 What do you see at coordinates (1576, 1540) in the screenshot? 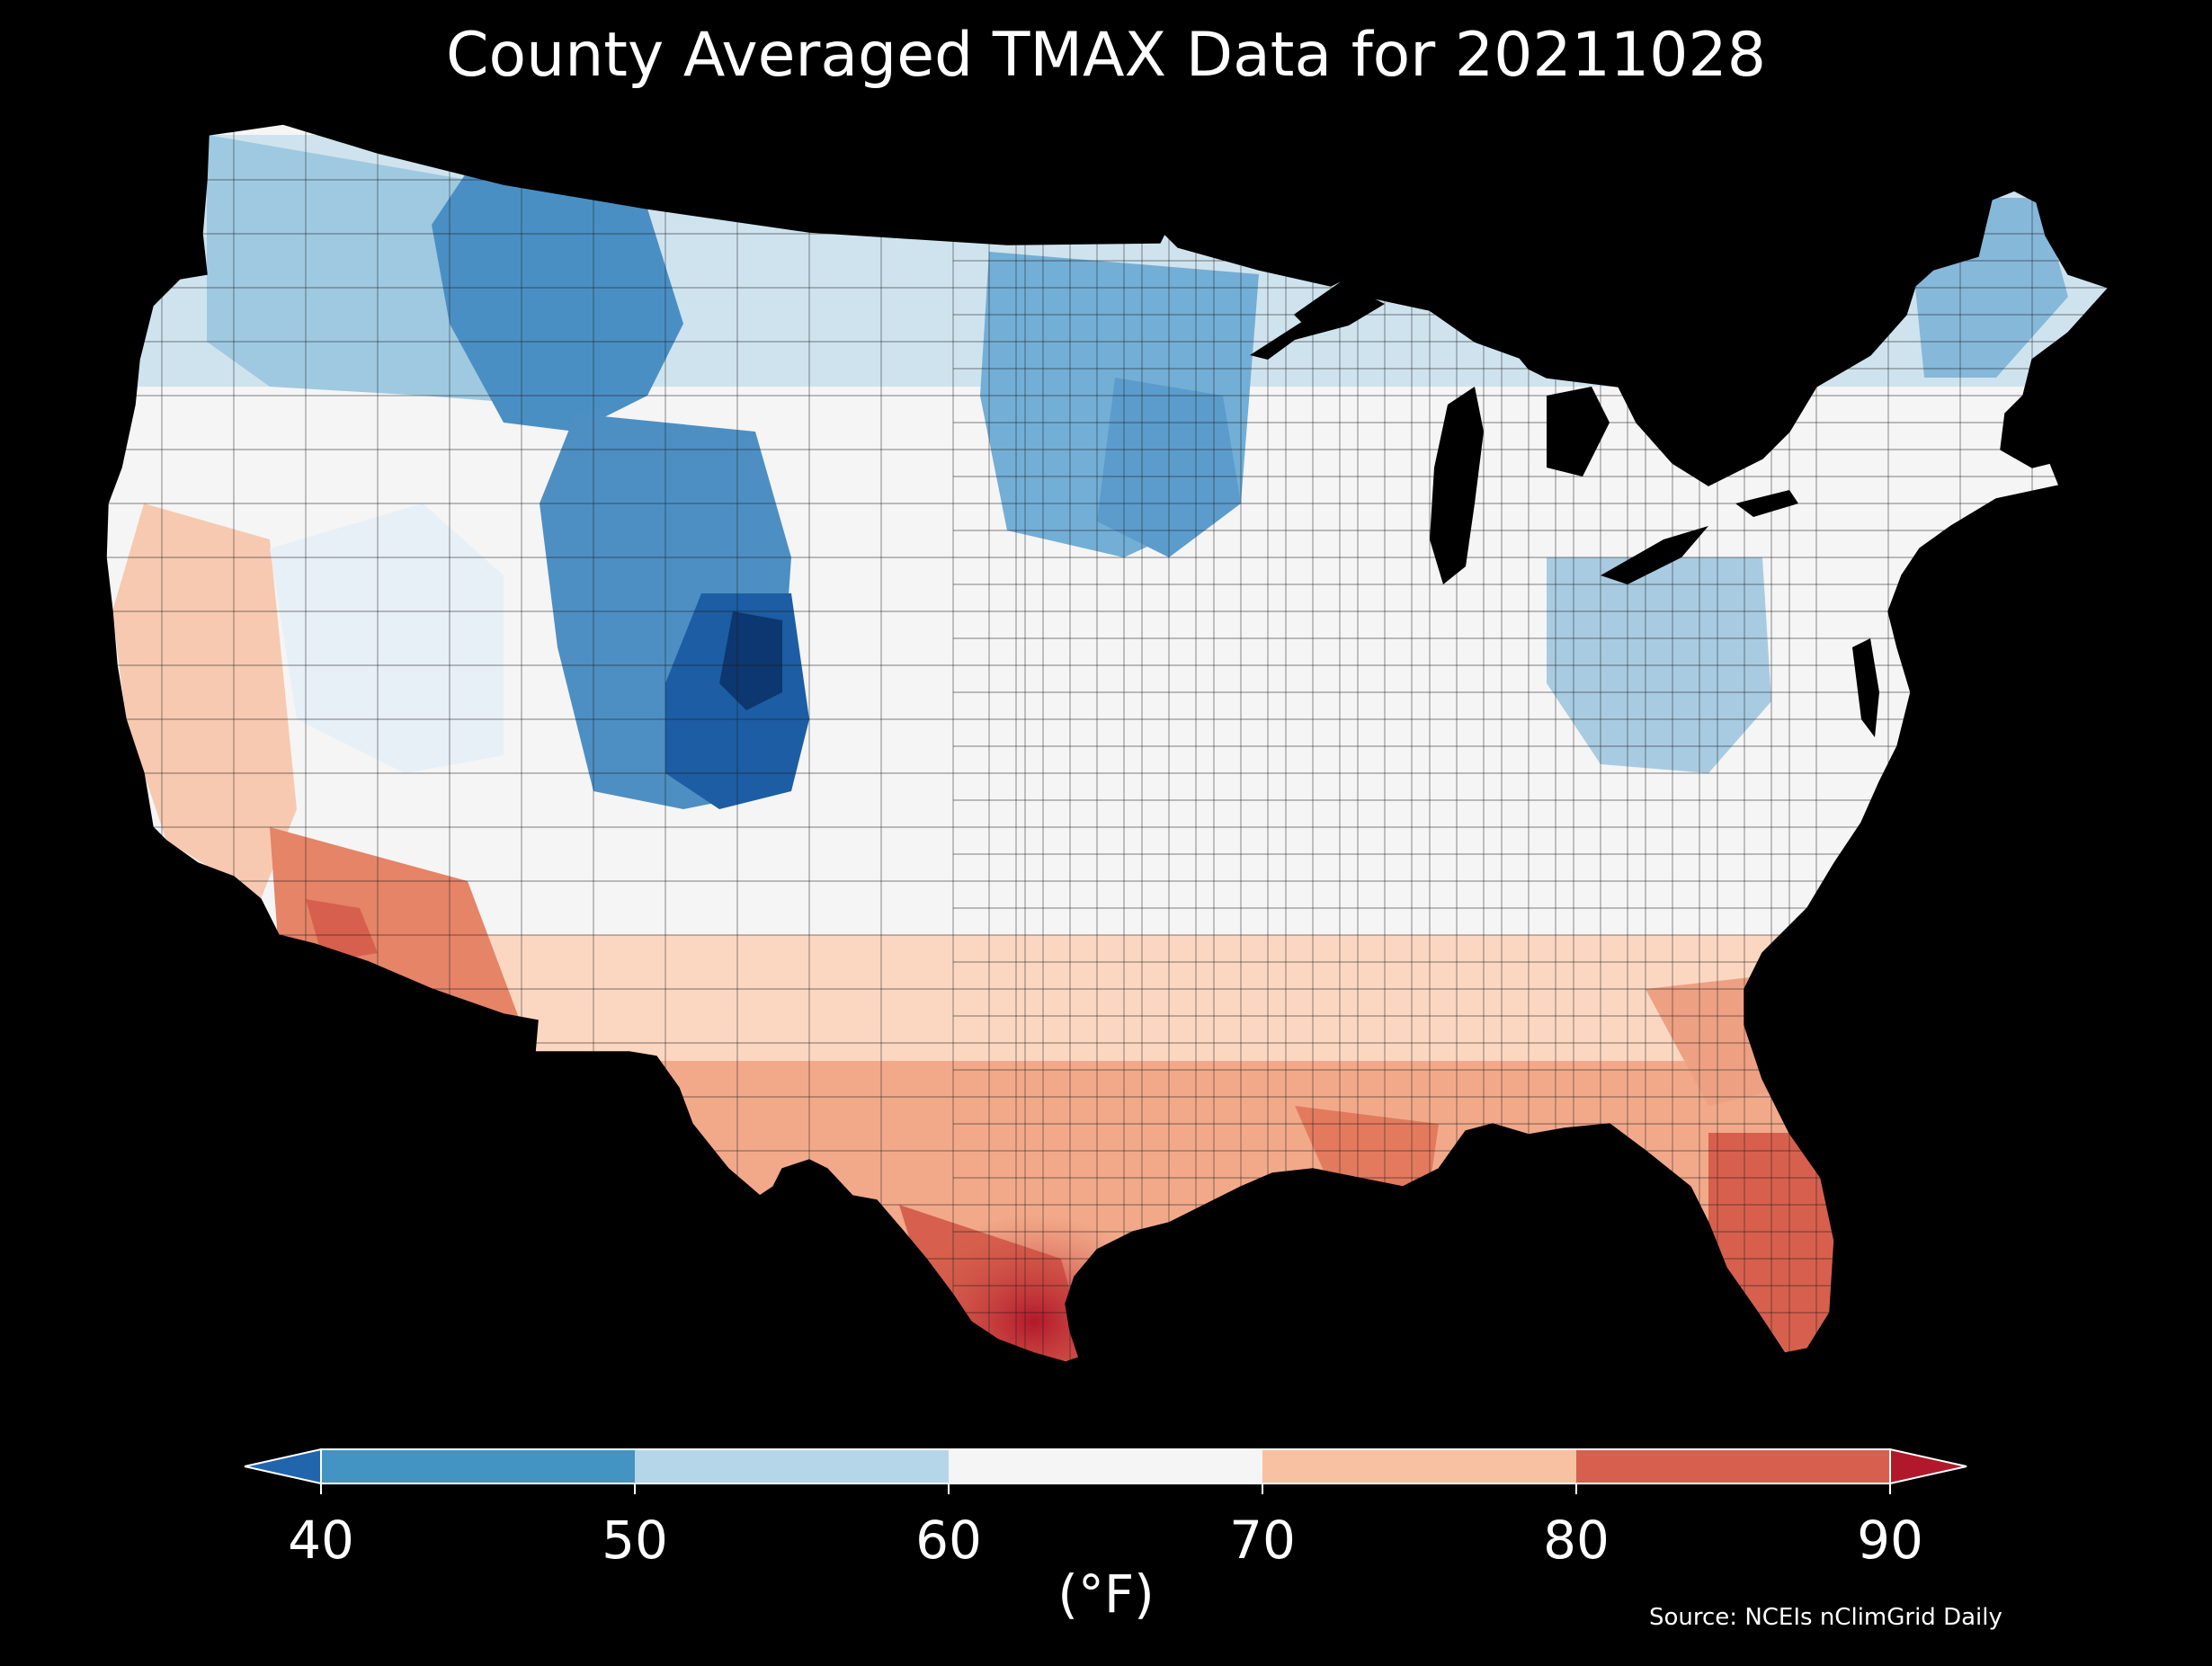
I see `colorbar-tick-label-80: 80` at bounding box center [1576, 1540].